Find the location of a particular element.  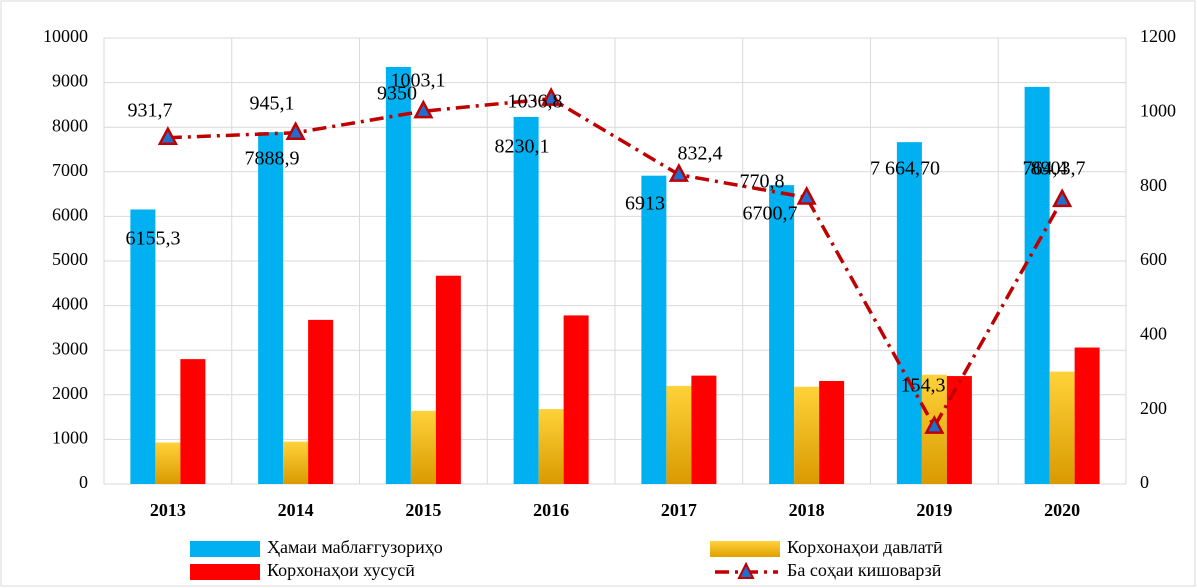

y2-tick-label: 400 is located at coordinates (1153, 333).